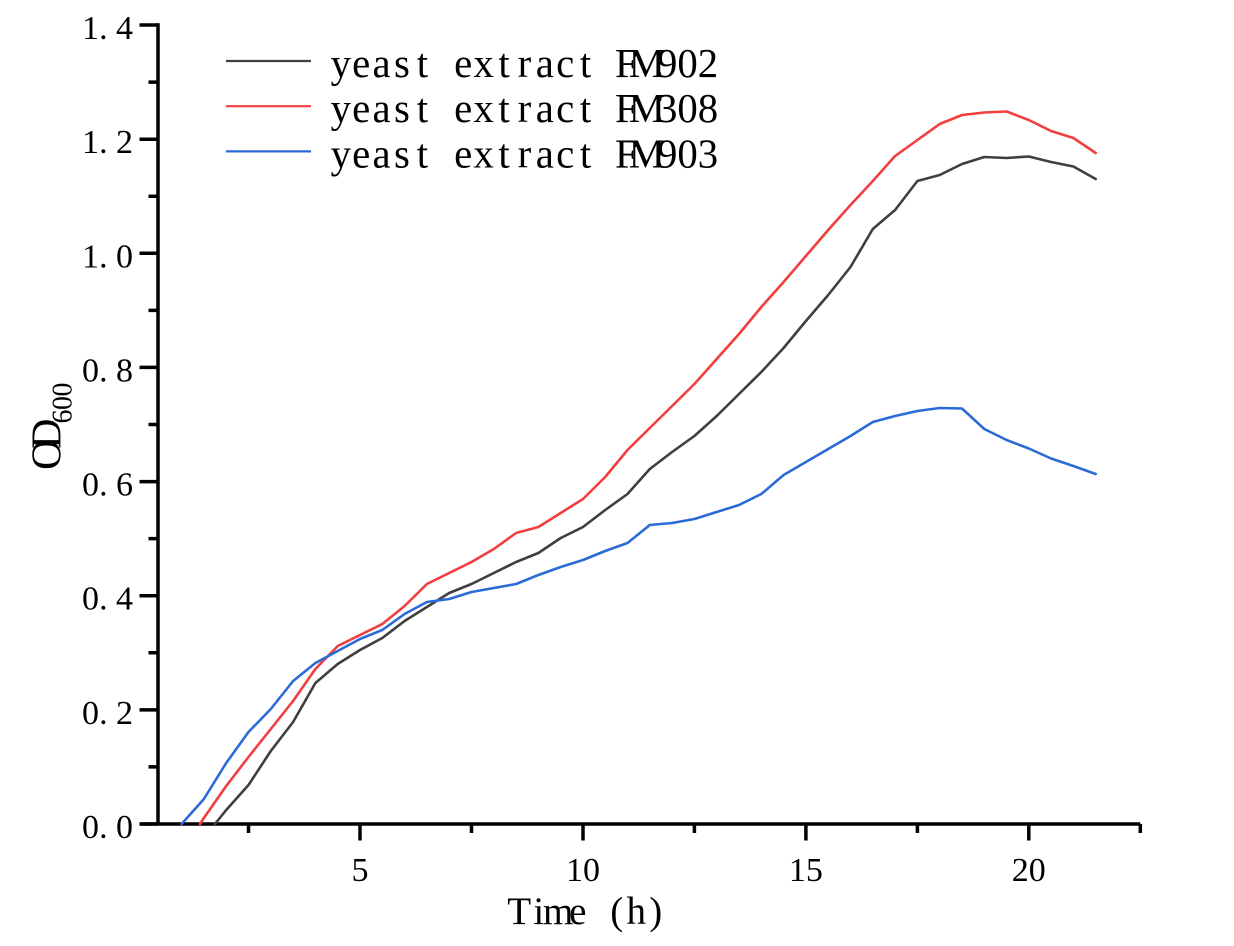 This screenshot has height=946, width=1234. I want to click on svg-text: 15, so click(806, 870).